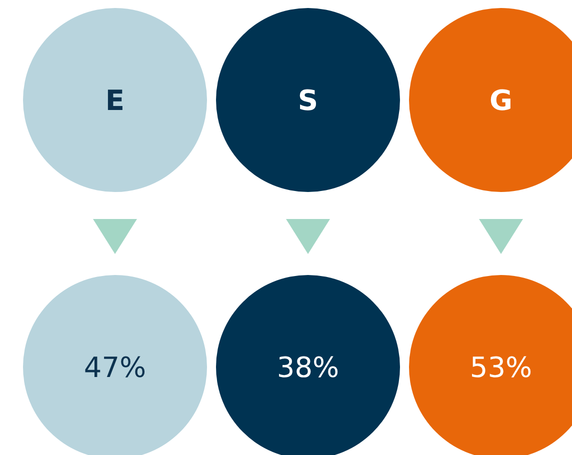 This screenshot has width=572, height=455. I want to click on data-label: 47%, so click(115, 367).